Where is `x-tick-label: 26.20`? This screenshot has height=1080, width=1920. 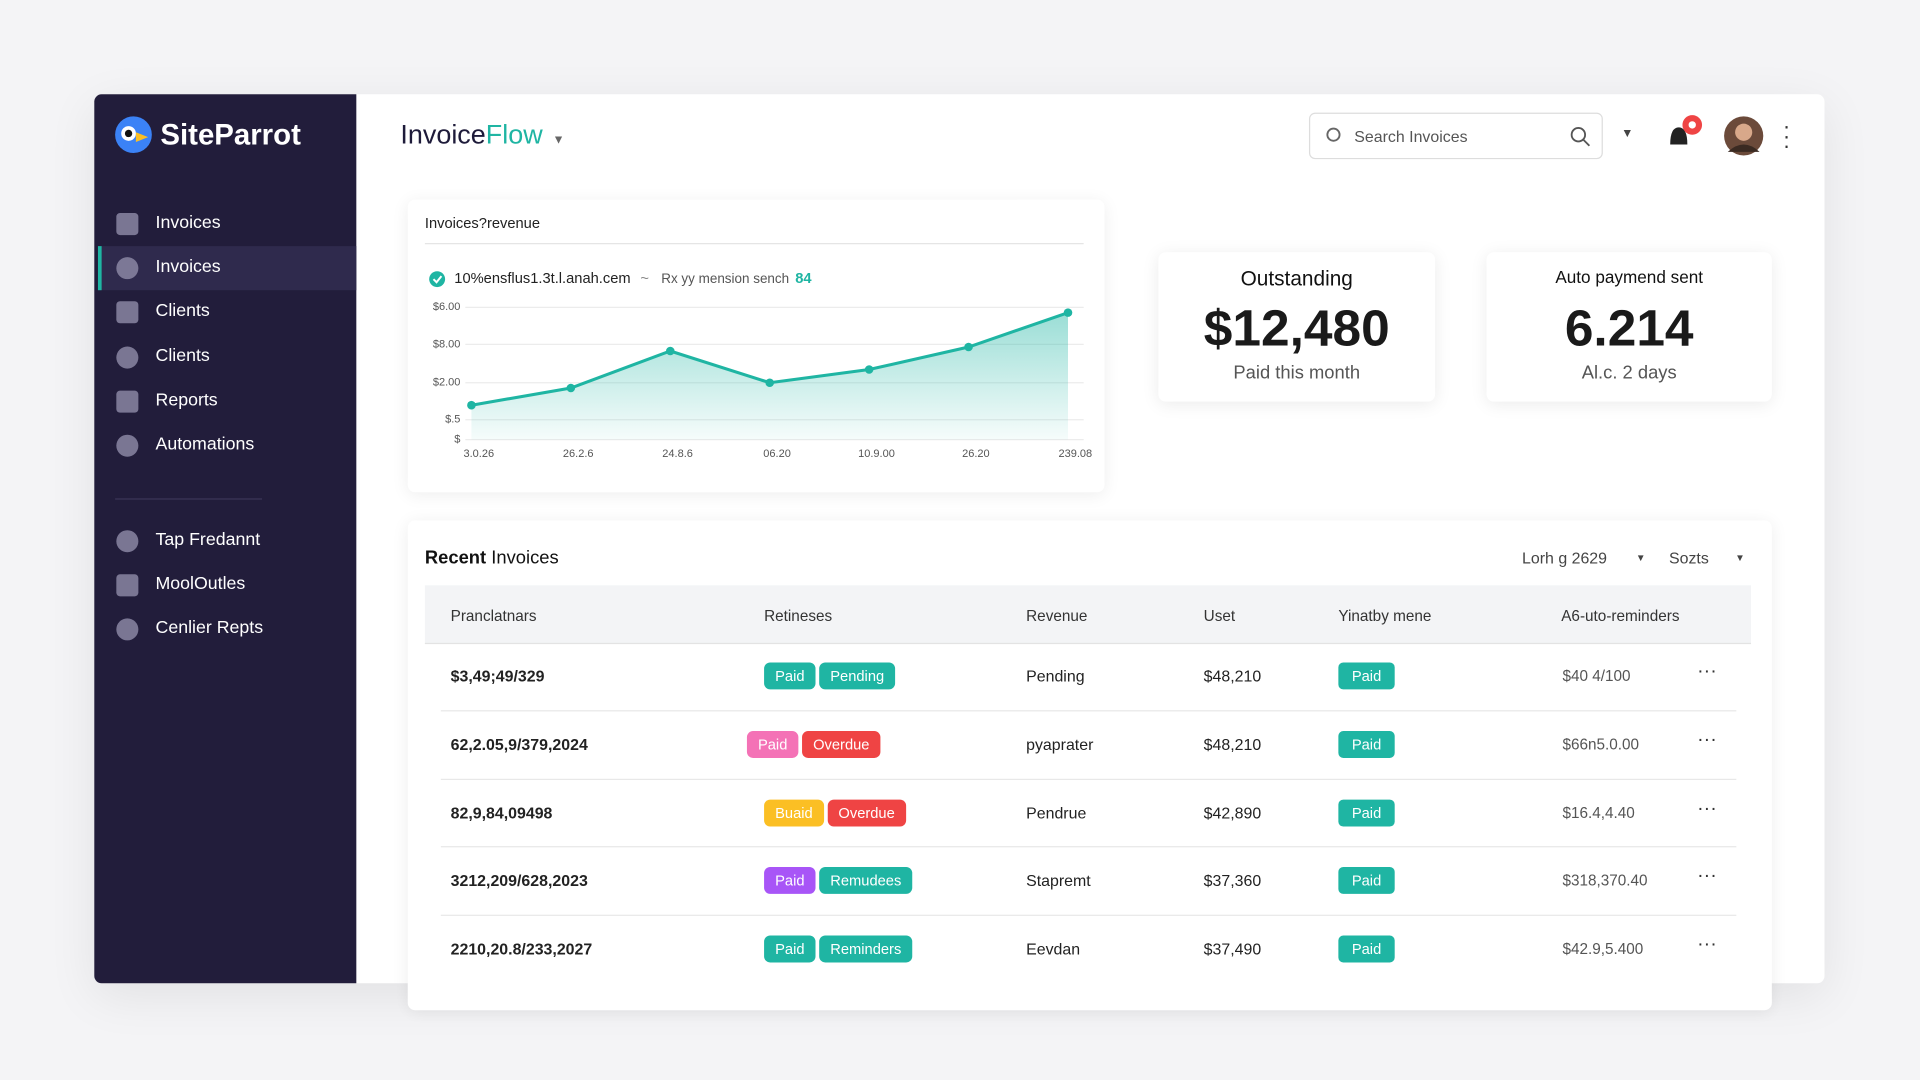
x-tick-label: 26.20 is located at coordinates (976, 454).